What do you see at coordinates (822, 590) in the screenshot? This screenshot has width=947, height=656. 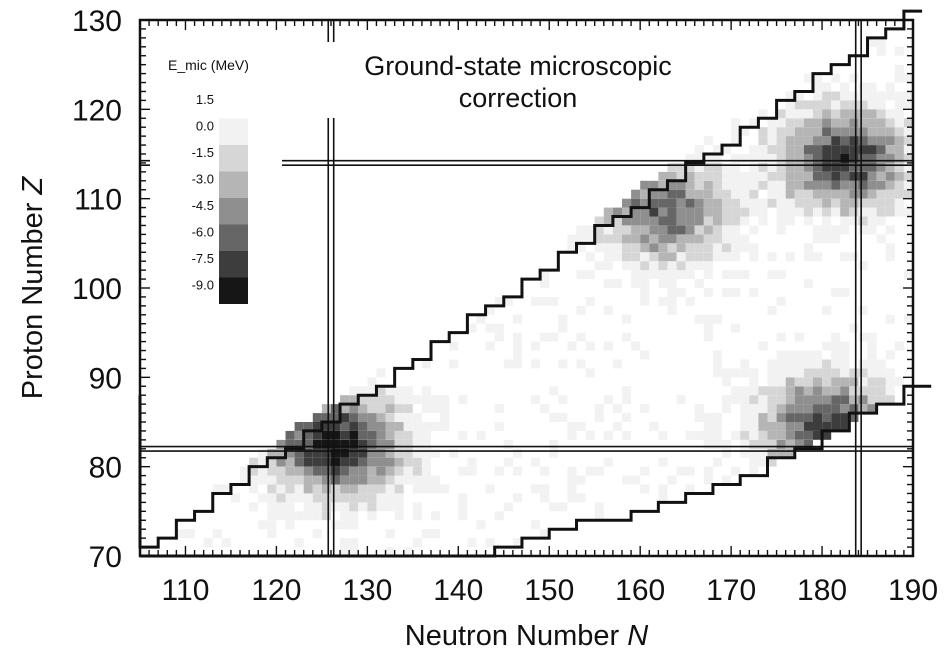 I see `x-tick-label: 180` at bounding box center [822, 590].